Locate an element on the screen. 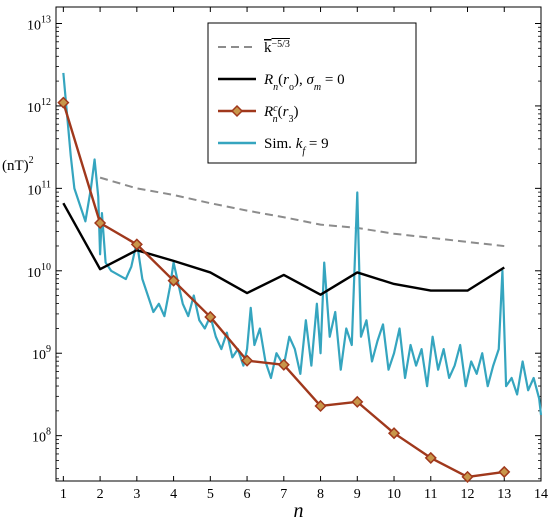  x-tick-label: 1 is located at coordinates (63, 494).